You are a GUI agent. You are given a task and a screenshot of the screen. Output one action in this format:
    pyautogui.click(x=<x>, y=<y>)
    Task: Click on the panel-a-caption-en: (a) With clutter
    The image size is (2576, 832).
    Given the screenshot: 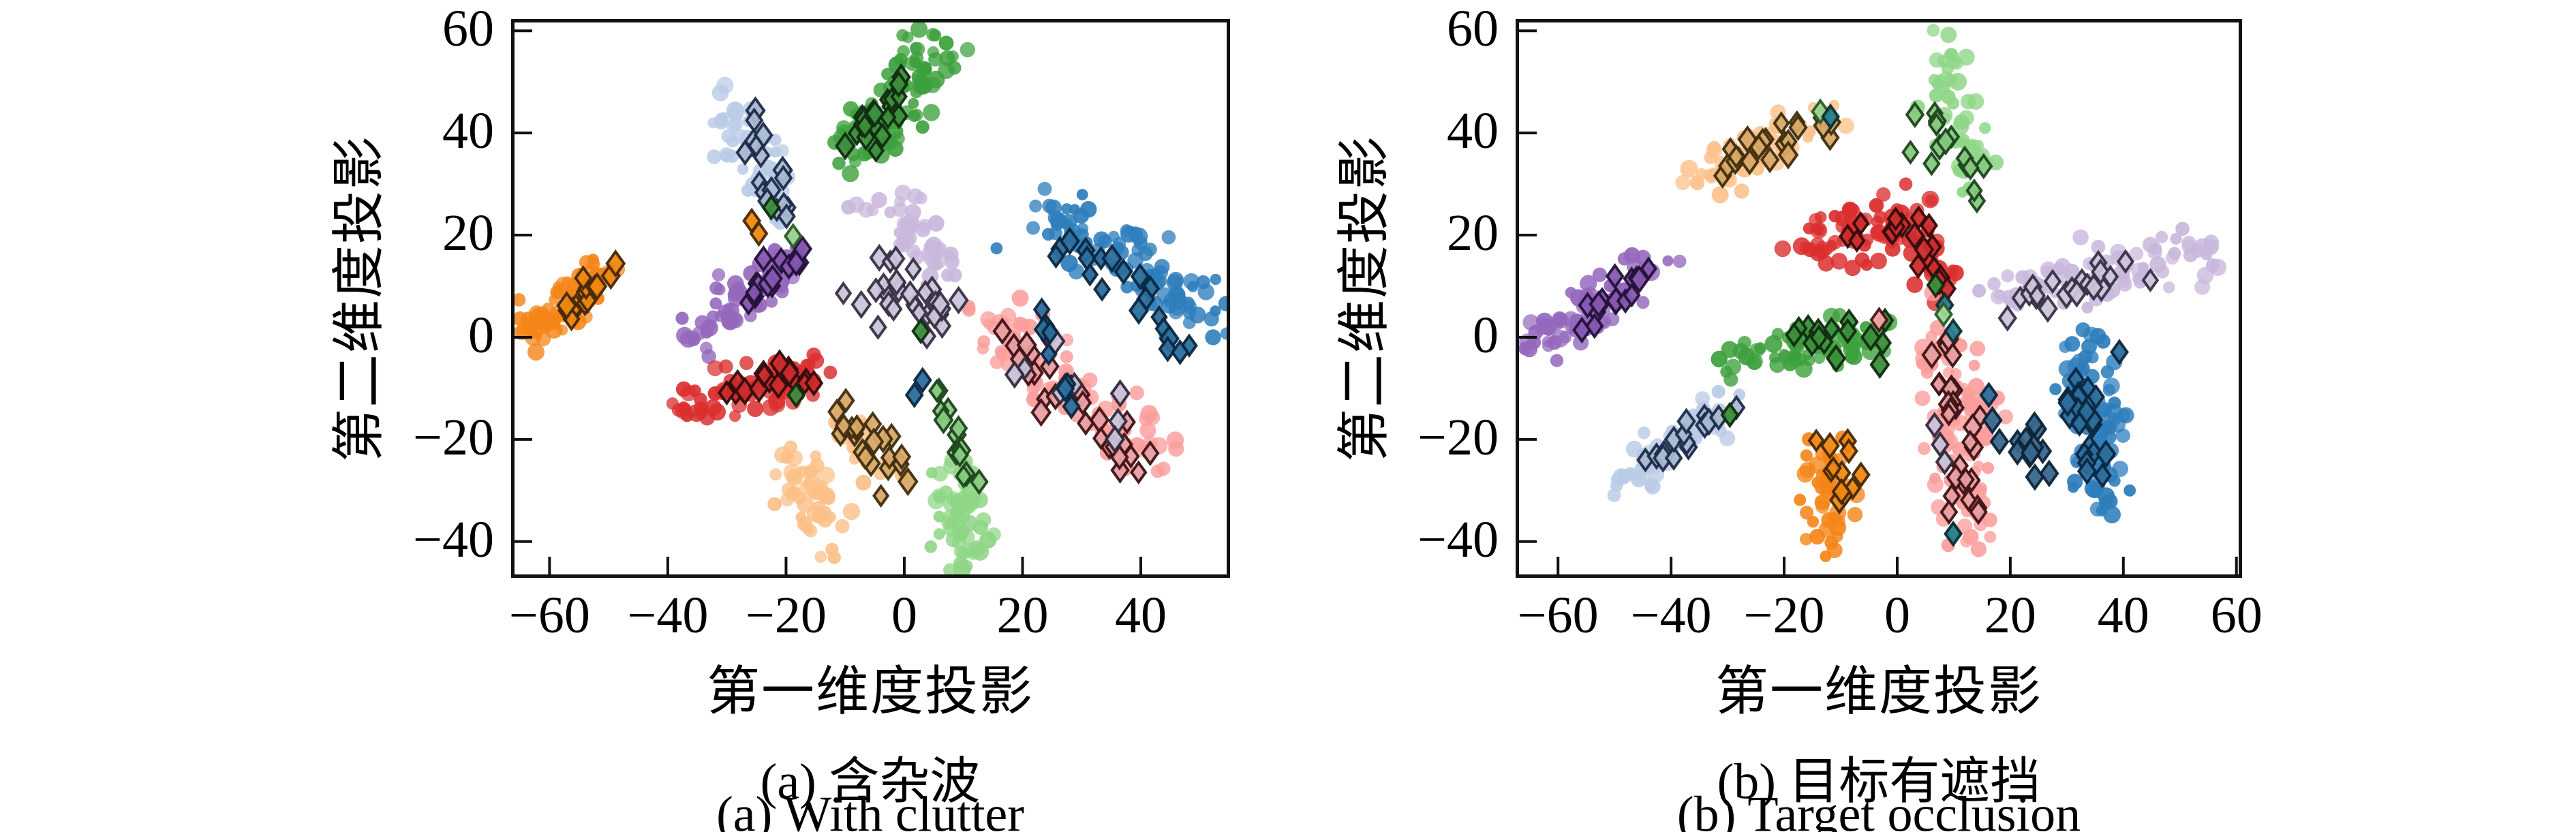 What is the action you would take?
    pyautogui.click(x=870, y=809)
    